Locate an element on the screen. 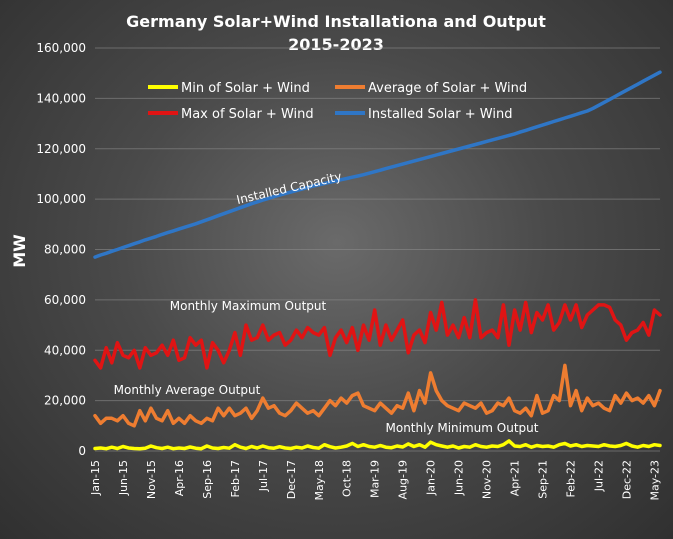 This screenshot has height=539, width=673. legend-label: Min of Solar + Wind is located at coordinates (245, 88).